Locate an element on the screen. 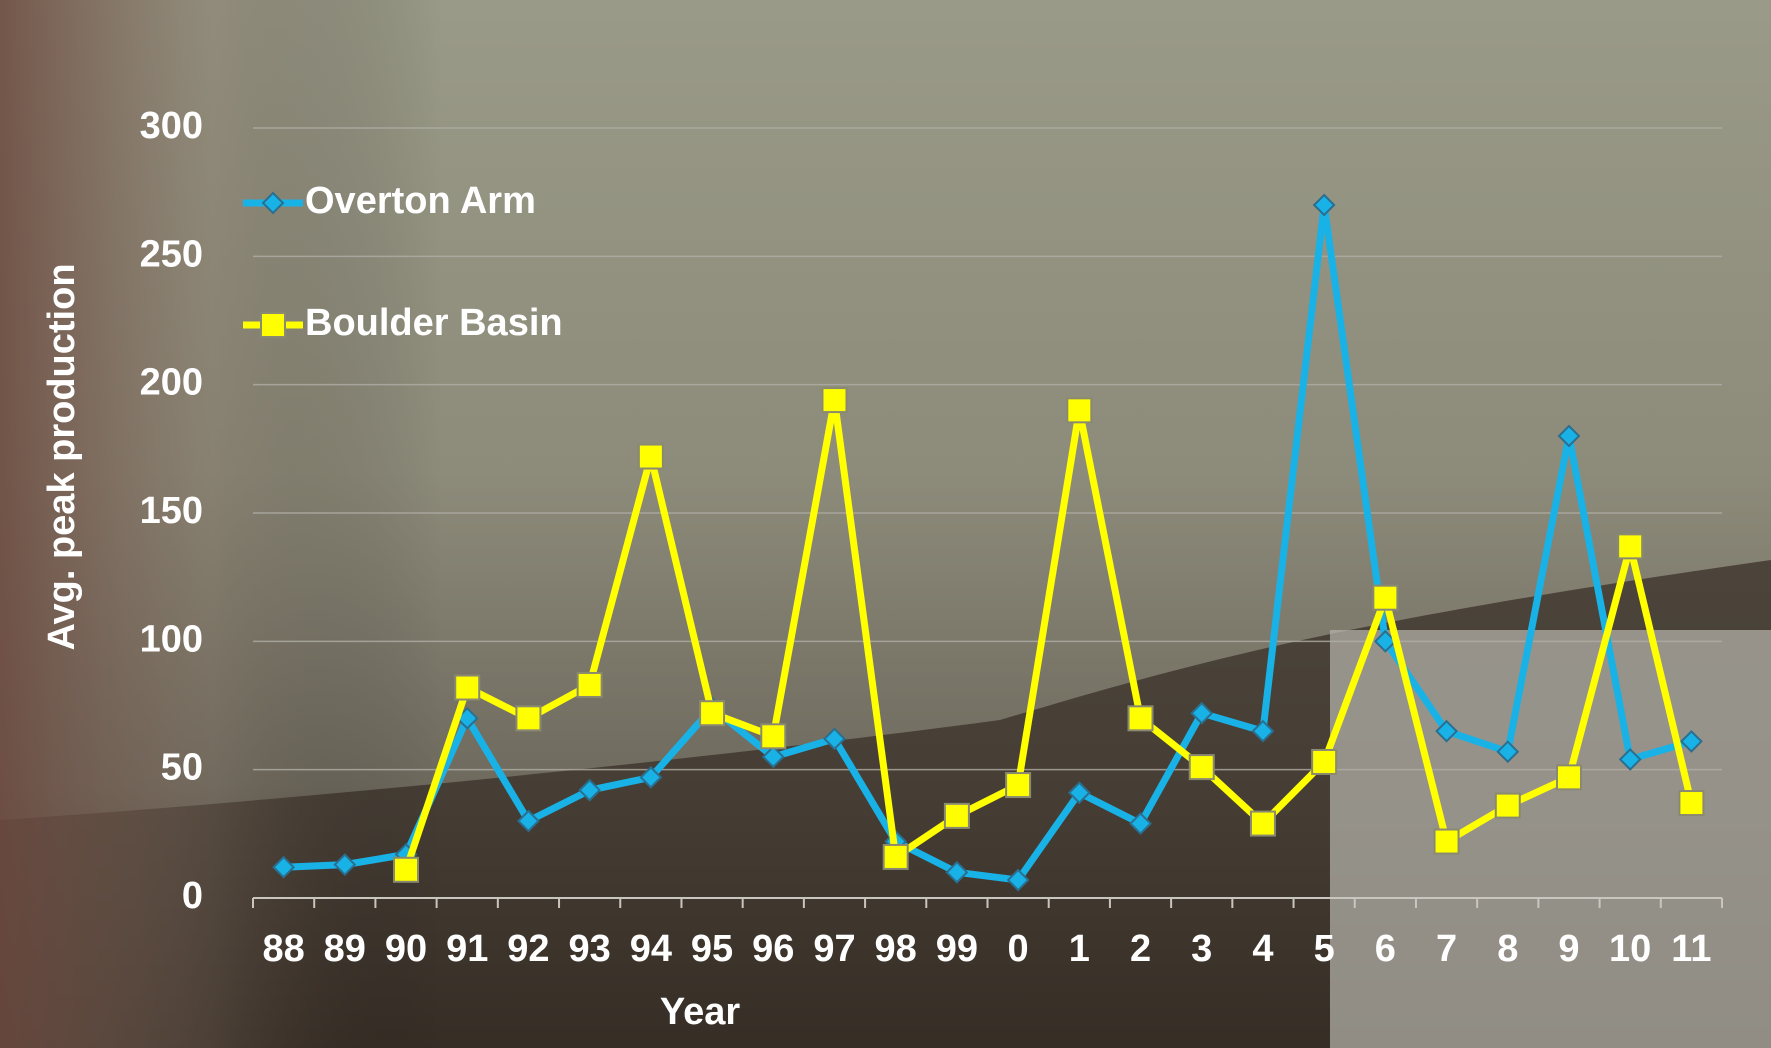  y-axis-title: Avg. peak production is located at coordinates (62, 456).